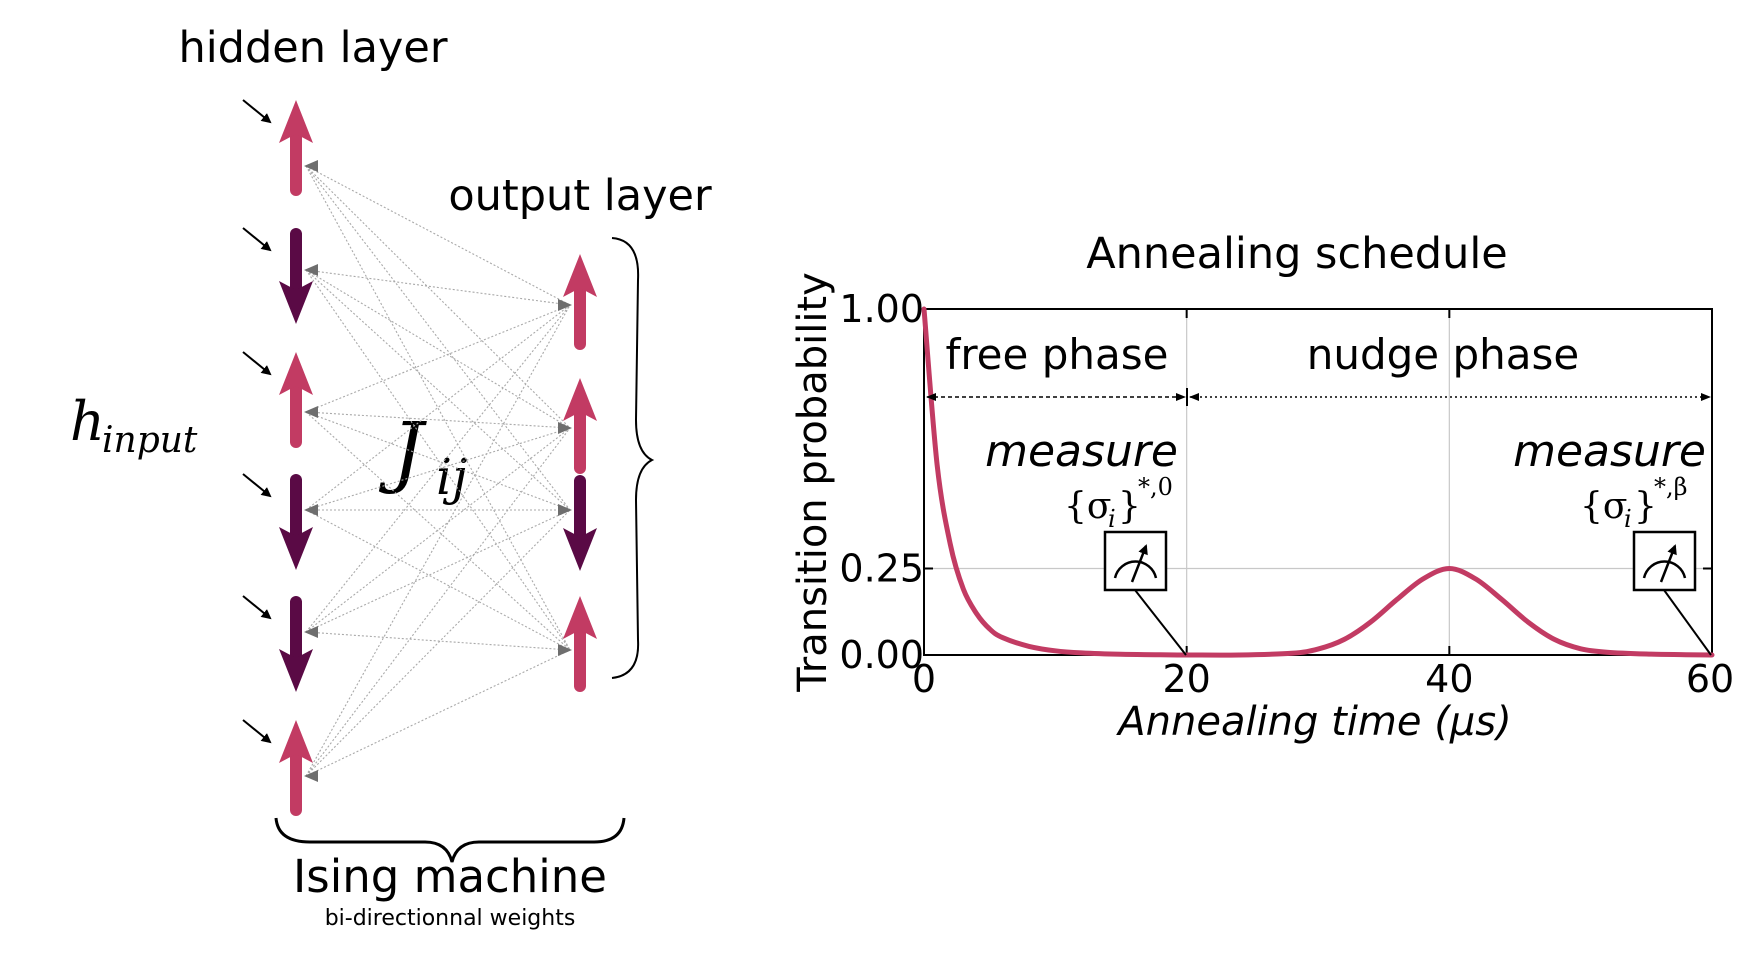 The height and width of the screenshot is (959, 1753). What do you see at coordinates (450, 840) in the screenshot?
I see `machine-brace` at bounding box center [450, 840].